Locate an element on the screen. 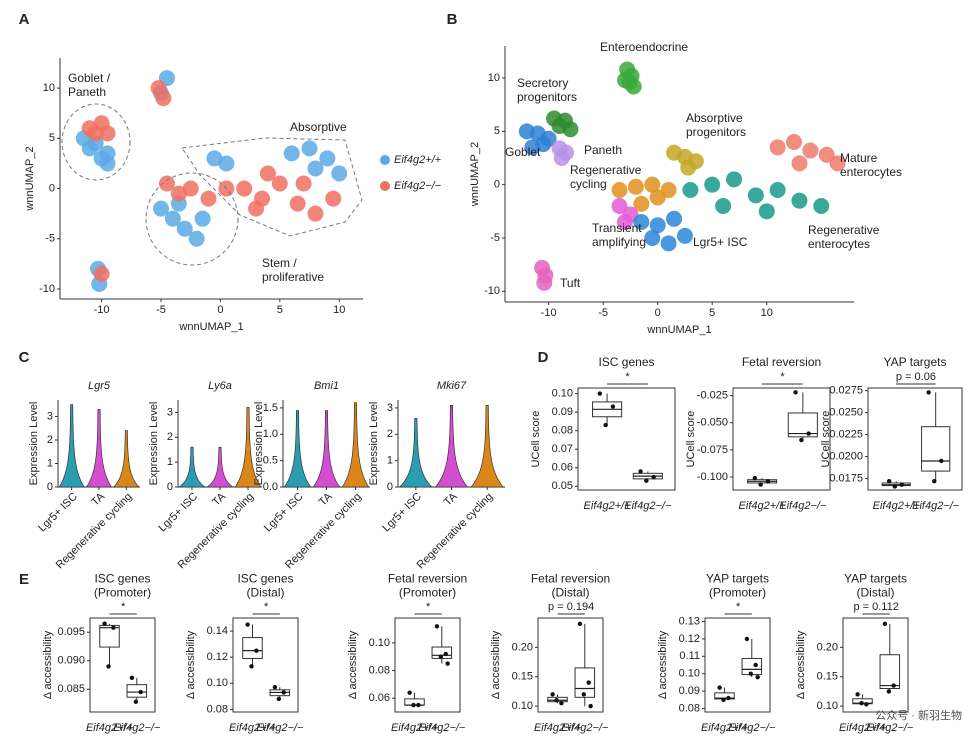  y-tick-label: 0.07 is located at coordinates (562, 449).